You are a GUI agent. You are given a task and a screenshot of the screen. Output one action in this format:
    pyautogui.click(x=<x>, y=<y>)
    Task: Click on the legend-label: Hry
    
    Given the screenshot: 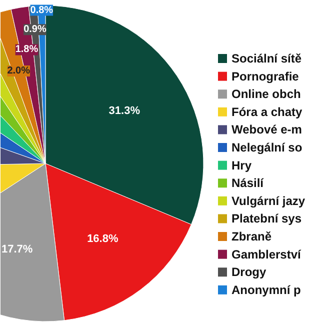 What is the action you would take?
    pyautogui.click(x=242, y=165)
    